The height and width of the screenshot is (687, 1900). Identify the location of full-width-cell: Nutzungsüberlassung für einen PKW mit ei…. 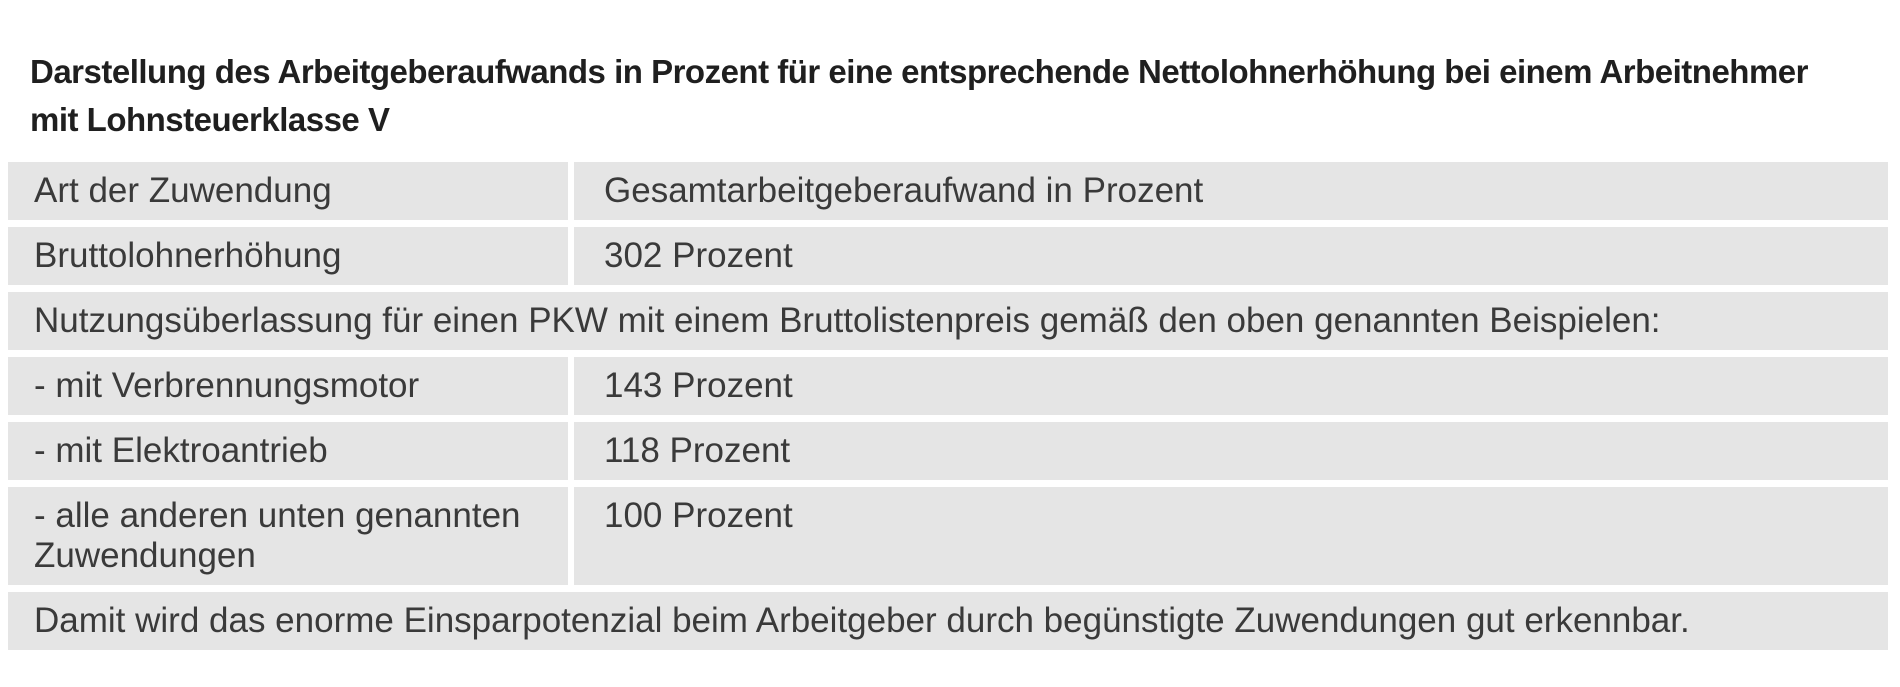
(948, 321).